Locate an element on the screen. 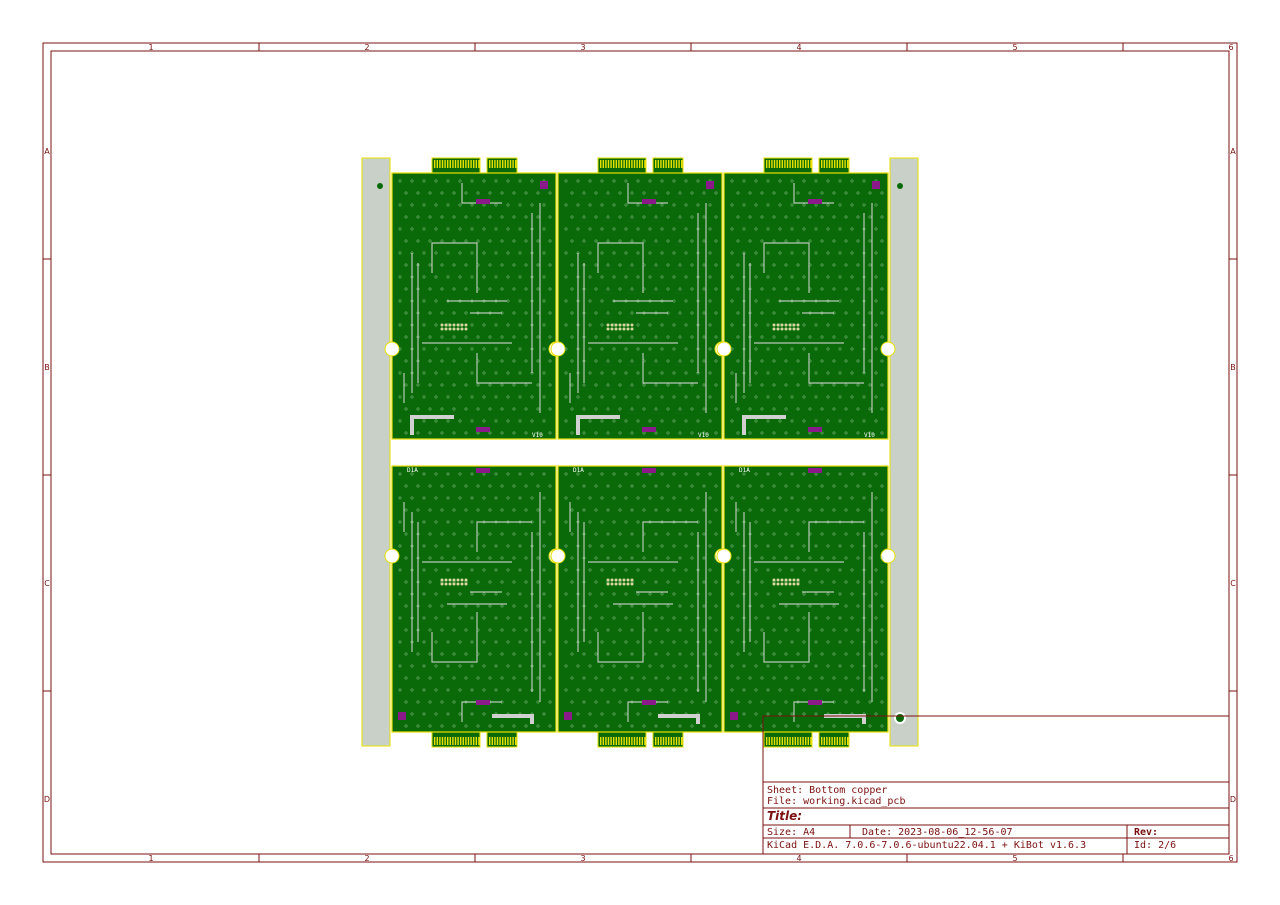 This screenshot has width=1280, height=905. column-label-top: 1 is located at coordinates (150, 47).